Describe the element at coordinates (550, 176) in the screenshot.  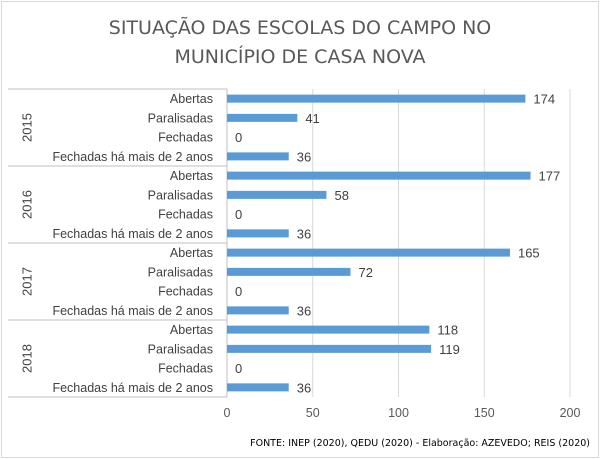
I see `data-label: 177` at that location.